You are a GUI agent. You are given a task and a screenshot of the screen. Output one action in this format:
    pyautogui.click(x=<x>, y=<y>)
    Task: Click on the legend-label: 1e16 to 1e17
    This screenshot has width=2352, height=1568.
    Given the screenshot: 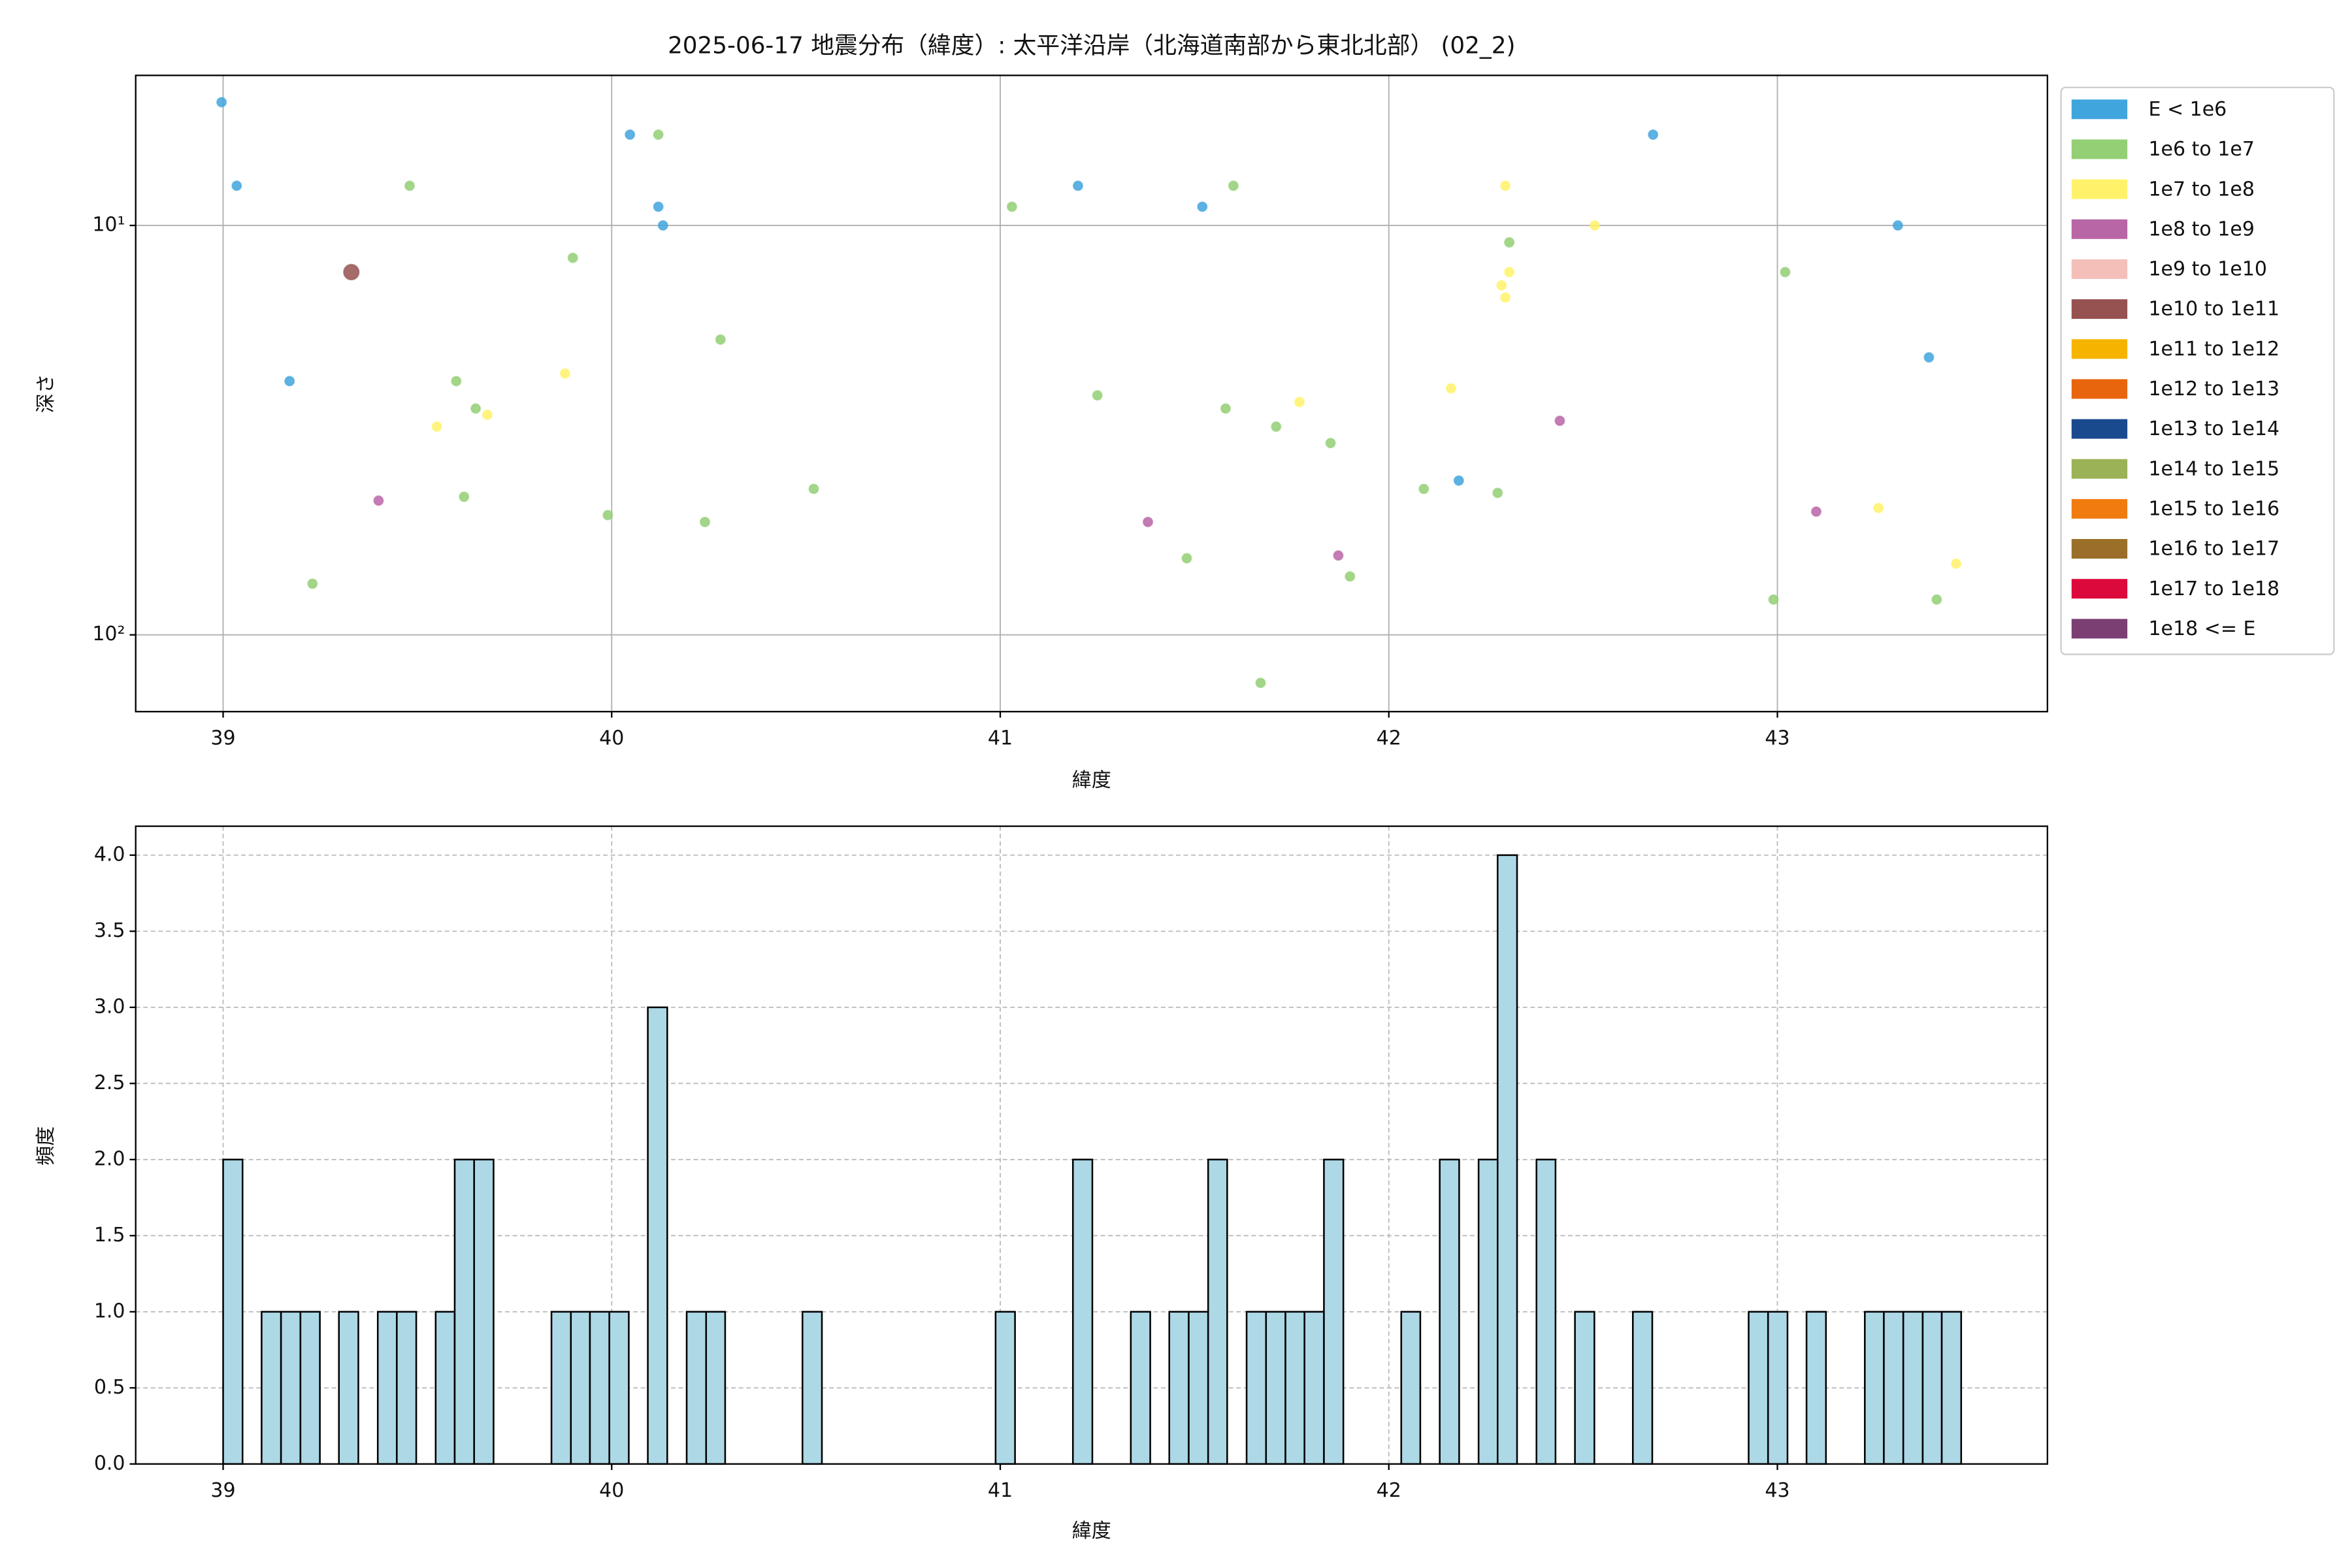 What is the action you would take?
    pyautogui.click(x=2213, y=549)
    